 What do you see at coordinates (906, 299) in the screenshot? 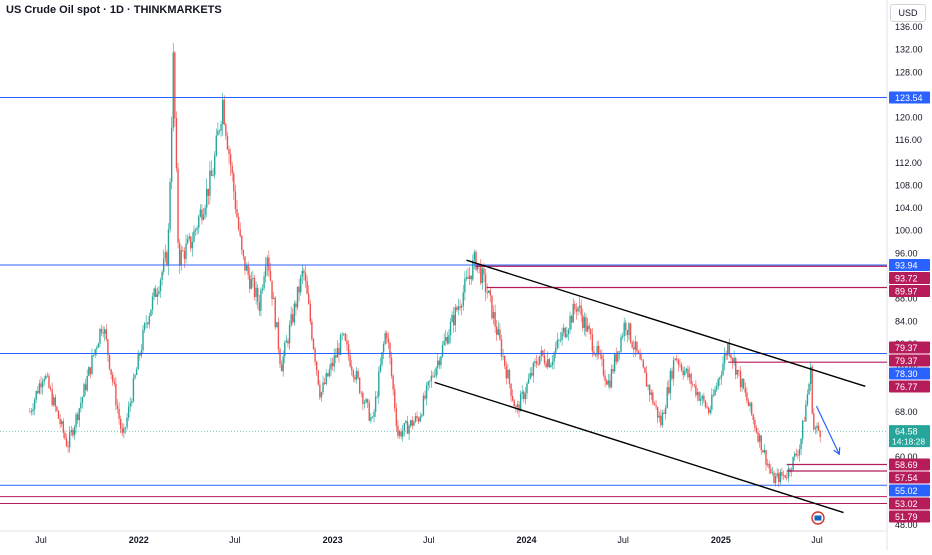
I see `y-tick-label: 88.00` at bounding box center [906, 299].